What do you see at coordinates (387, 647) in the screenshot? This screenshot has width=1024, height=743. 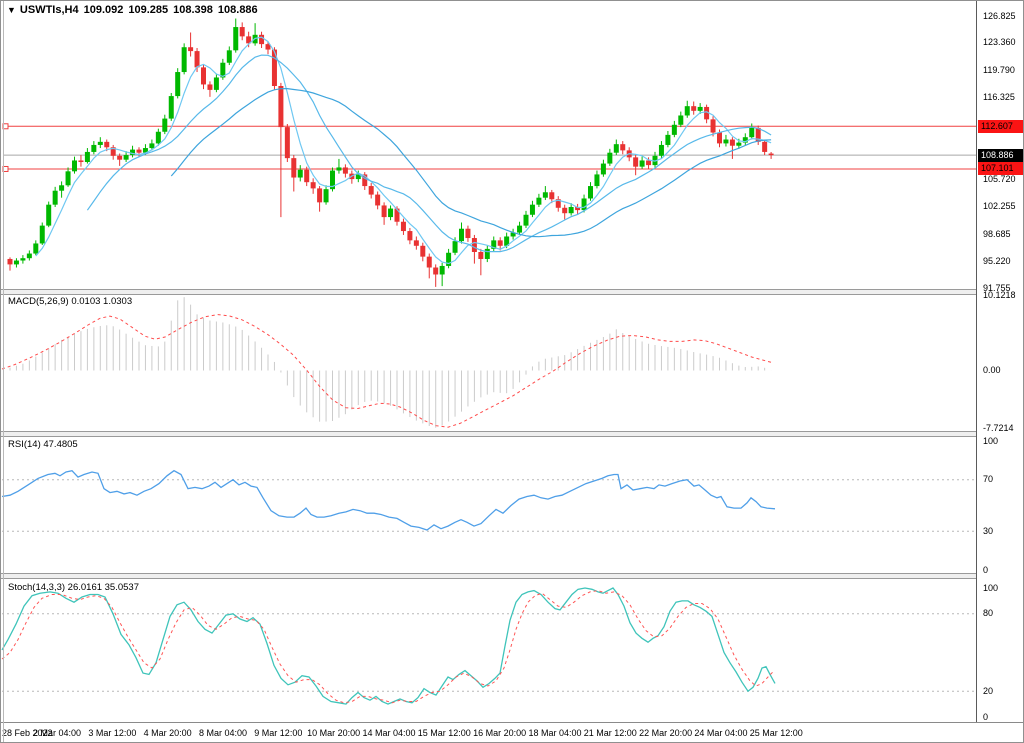 I see `stoch-d-line` at bounding box center [387, 647].